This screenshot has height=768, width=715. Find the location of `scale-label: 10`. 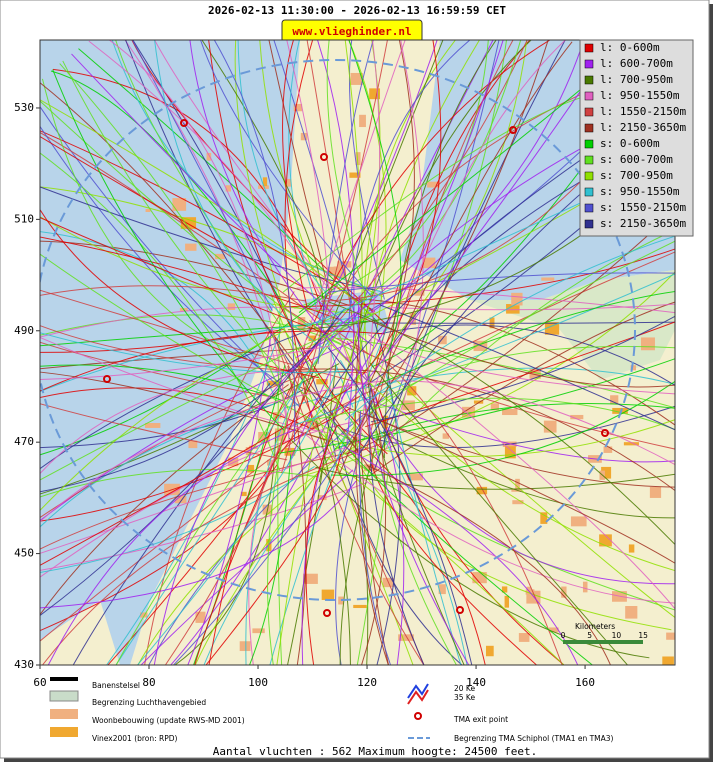

scale-label: 10 is located at coordinates (617, 635).